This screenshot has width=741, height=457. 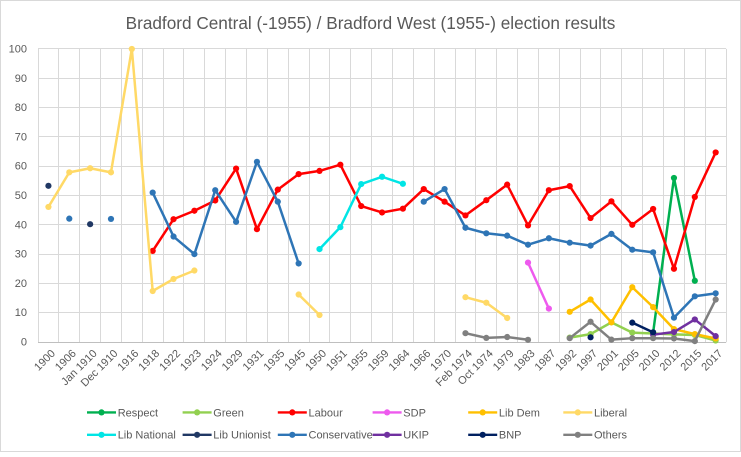 What do you see at coordinates (21, 79) in the screenshot?
I see `svg-text: 90` at bounding box center [21, 79].